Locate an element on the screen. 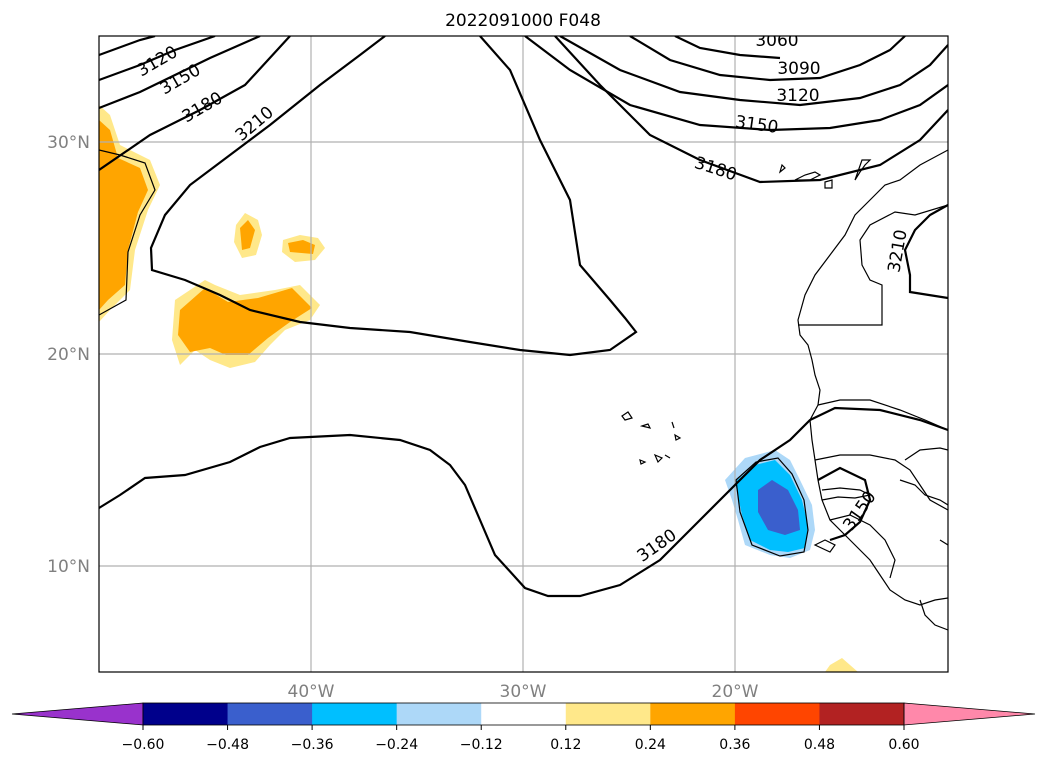 This screenshot has width=1047, height=765. lon-label-40w: 40°W is located at coordinates (311, 692).